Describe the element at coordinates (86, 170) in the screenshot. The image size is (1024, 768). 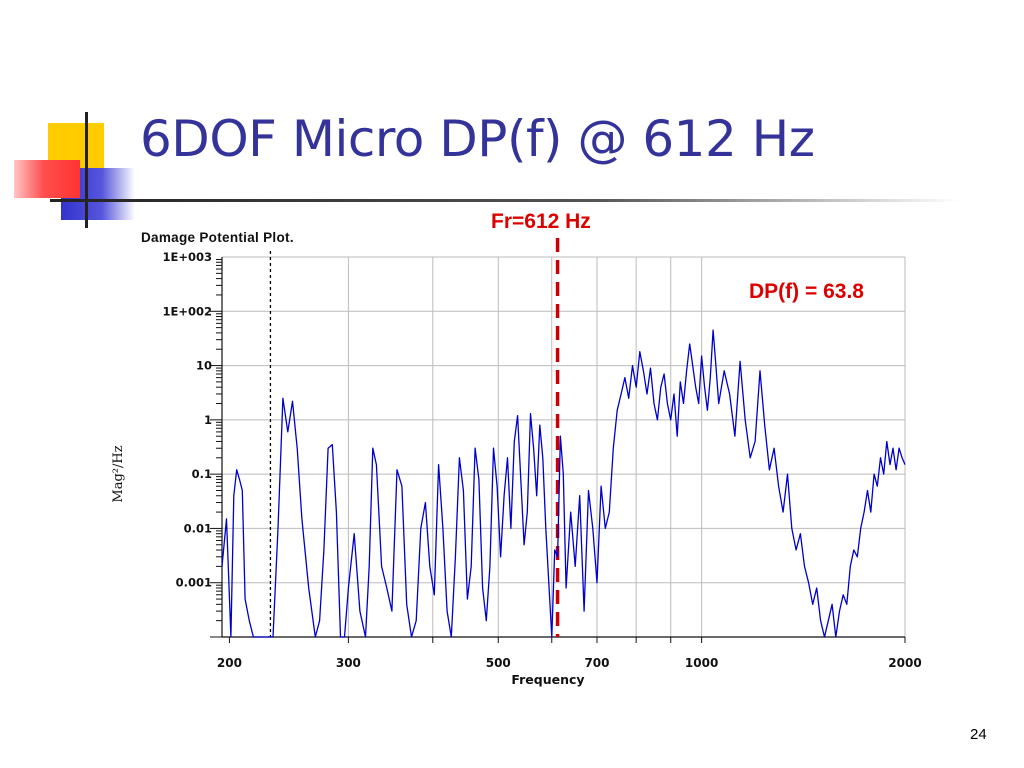
I see `vertical-rule-decoration` at that location.